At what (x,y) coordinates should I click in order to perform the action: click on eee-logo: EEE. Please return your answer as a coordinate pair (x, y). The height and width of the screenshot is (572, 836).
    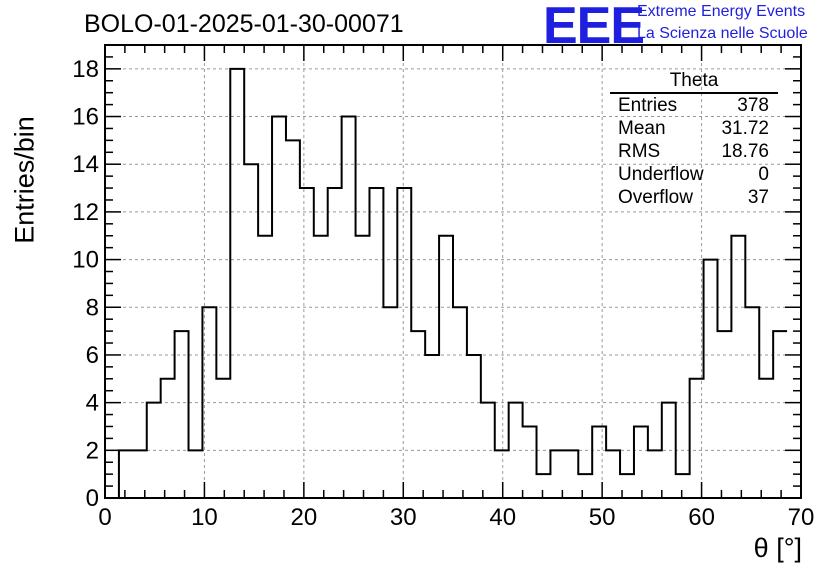
    Looking at the image, I should click on (594, 27).